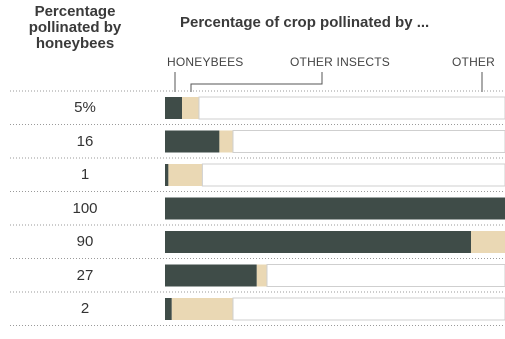 This screenshot has height=339, width=505. Describe the element at coordinates (75, 27) in the screenshot. I see `left-column-header: Percentage pollinated by honeybees` at that location.